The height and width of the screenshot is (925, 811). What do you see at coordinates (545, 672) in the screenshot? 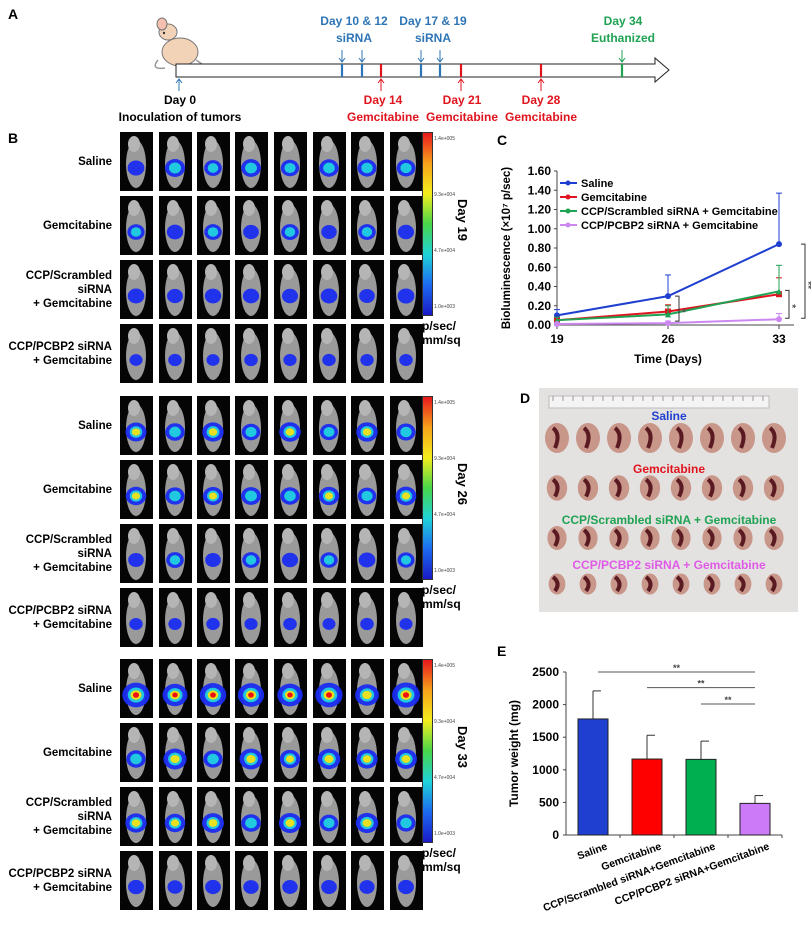
I see `y-tick-label: 2500` at bounding box center [545, 672].